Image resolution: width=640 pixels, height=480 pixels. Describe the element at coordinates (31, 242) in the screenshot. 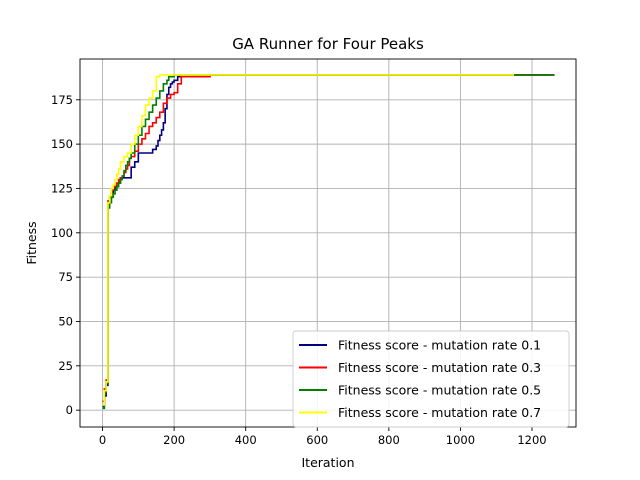

I see `y-axis-title: Fitness` at that location.